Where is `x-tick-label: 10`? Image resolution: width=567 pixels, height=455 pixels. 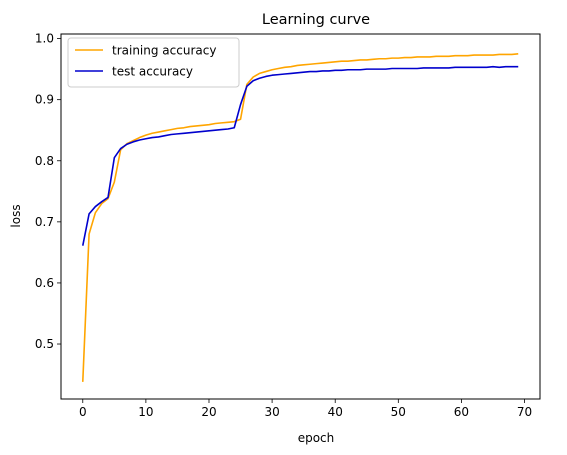
x-tick-label: 10 is located at coordinates (145, 412).